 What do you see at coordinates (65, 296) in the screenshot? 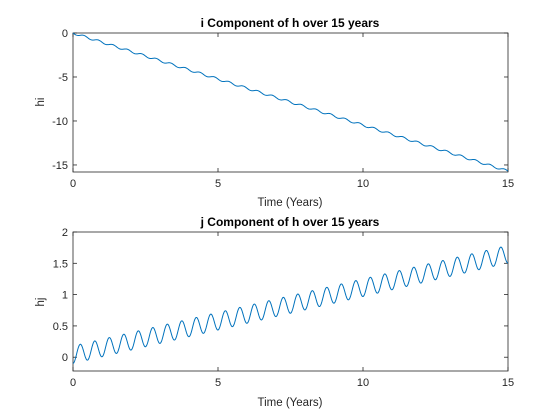
I see `y-tick-label: 1` at bounding box center [65, 296].